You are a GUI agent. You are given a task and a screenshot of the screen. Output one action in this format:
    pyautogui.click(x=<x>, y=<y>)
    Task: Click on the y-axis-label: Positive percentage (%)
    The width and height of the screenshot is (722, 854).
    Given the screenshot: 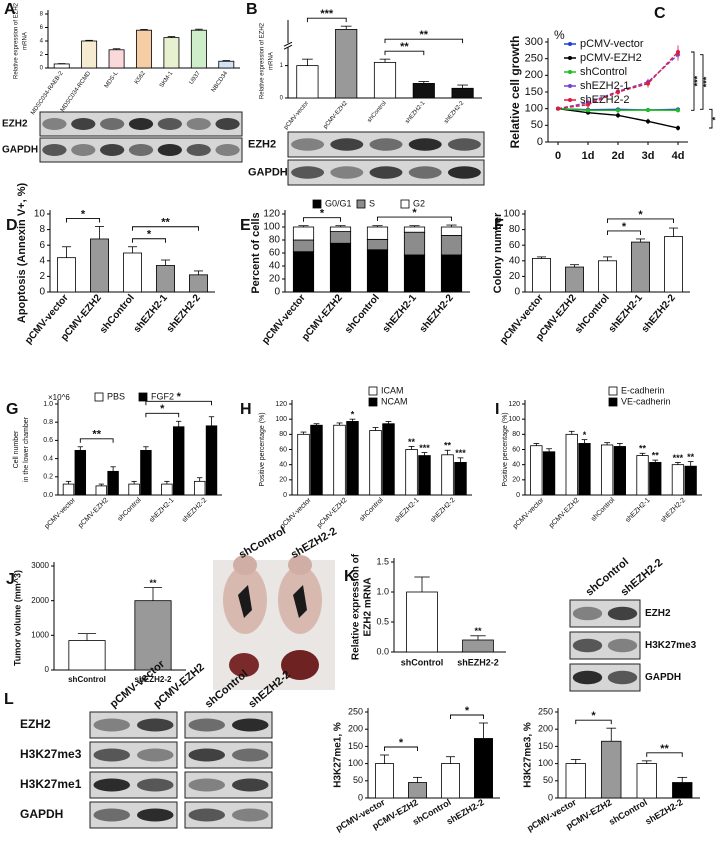 What is the action you would take?
    pyautogui.click(x=262, y=449)
    